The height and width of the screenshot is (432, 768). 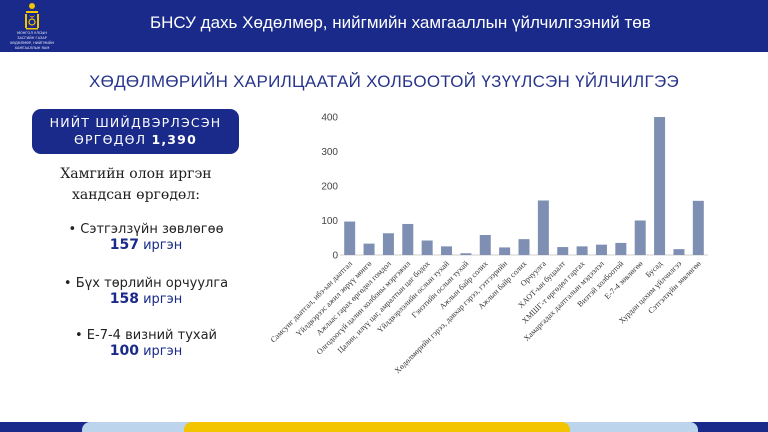 I want to click on total-label: НИЙТ ШИЙДВЭРЛЭСЭН, so click(x=135, y=122).